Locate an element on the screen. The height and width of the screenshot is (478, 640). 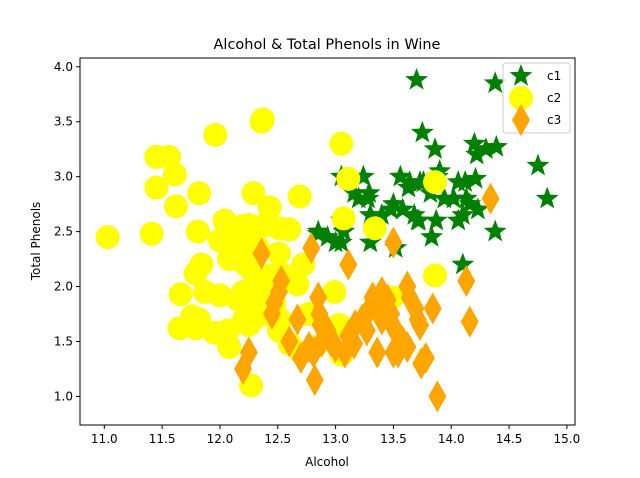
x-tick-label: 11.5 is located at coordinates (162, 439).